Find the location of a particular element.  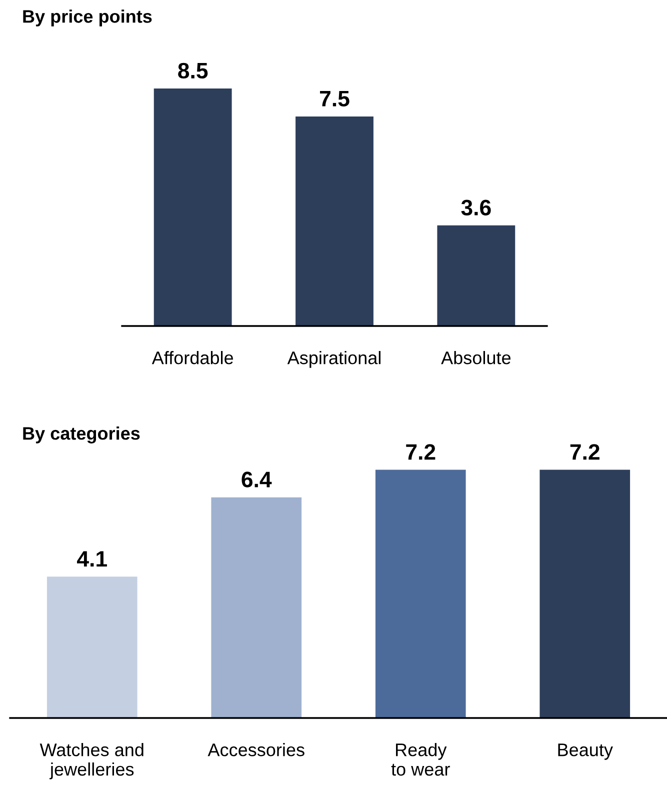

chart-title: By price points is located at coordinates (87, 18).